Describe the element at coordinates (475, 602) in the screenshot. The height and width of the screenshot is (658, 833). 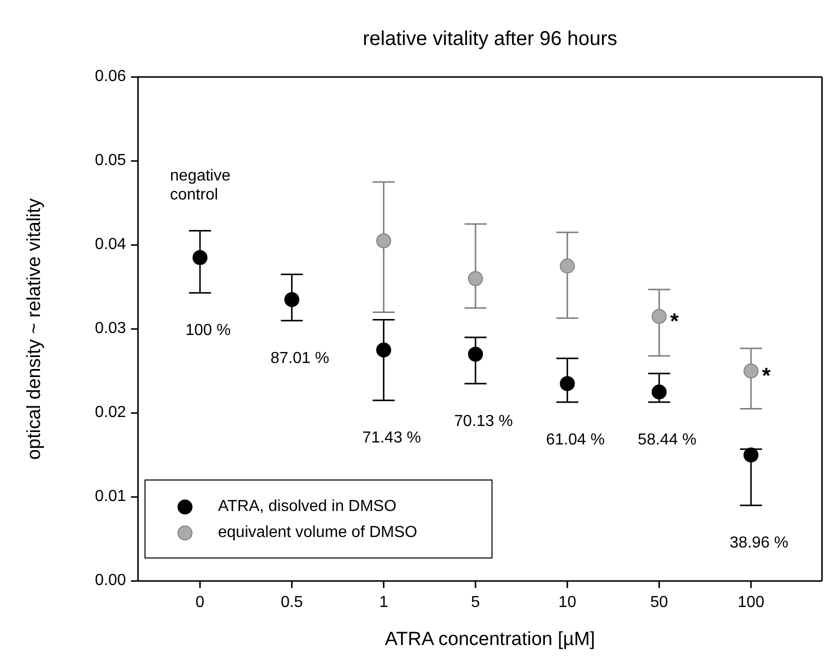
I see `x-tick-label: 5` at that location.